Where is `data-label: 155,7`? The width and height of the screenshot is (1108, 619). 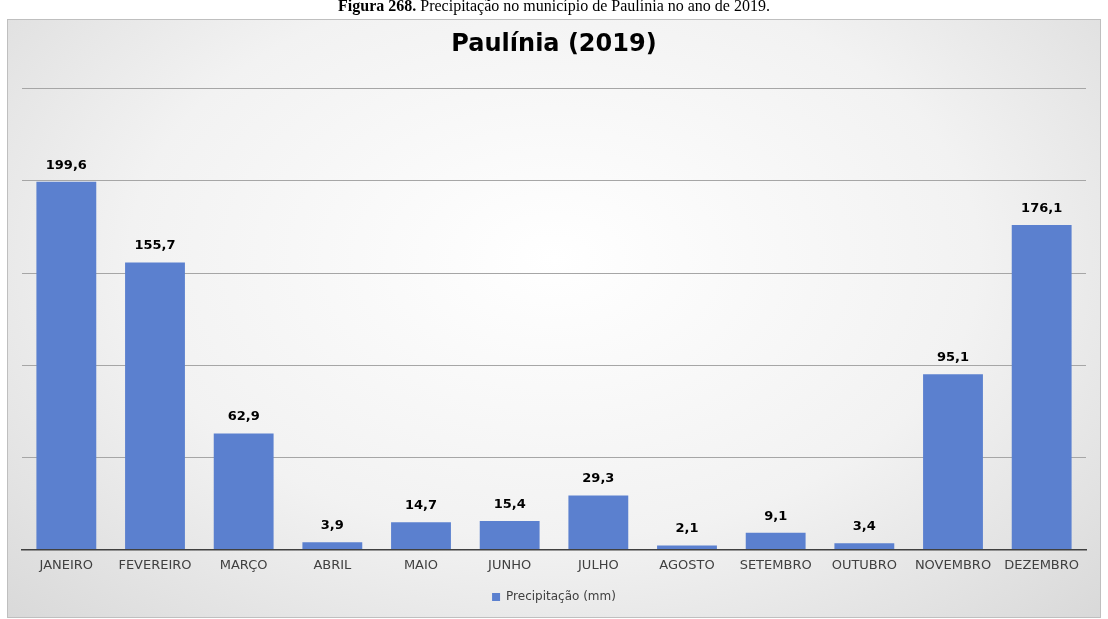
data-label: 155,7 is located at coordinates (155, 245).